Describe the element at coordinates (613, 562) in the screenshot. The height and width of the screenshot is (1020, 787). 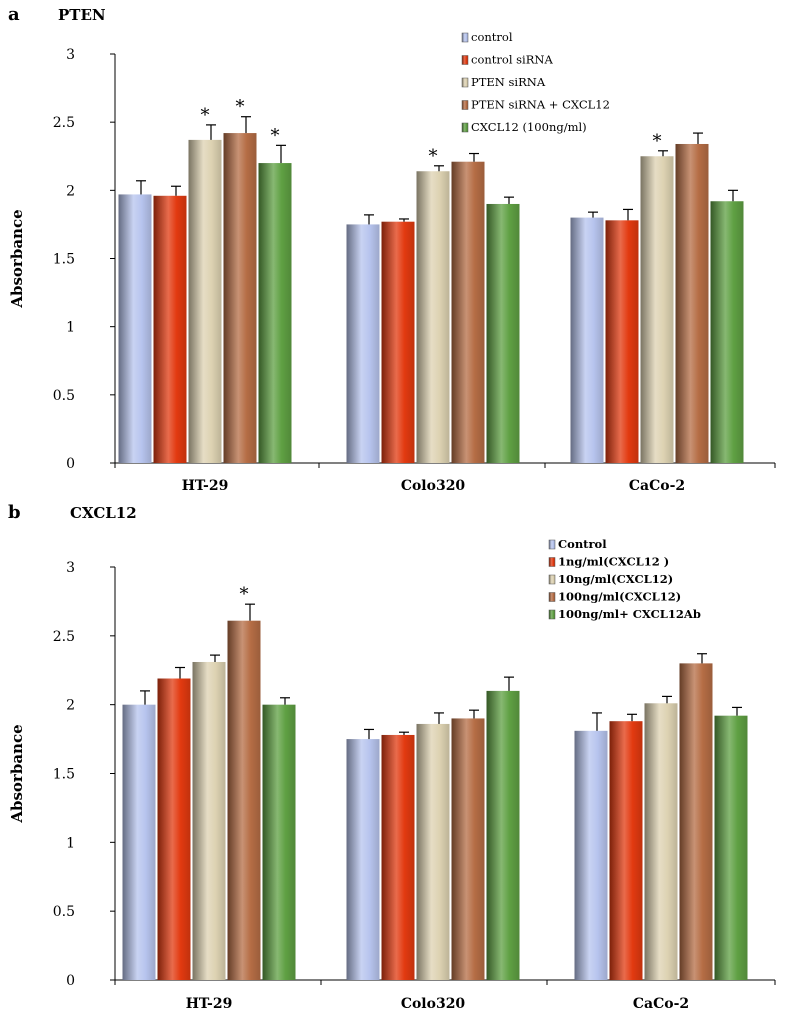
I see `legend-label: 1ng/ml(CXCL12 )` at that location.